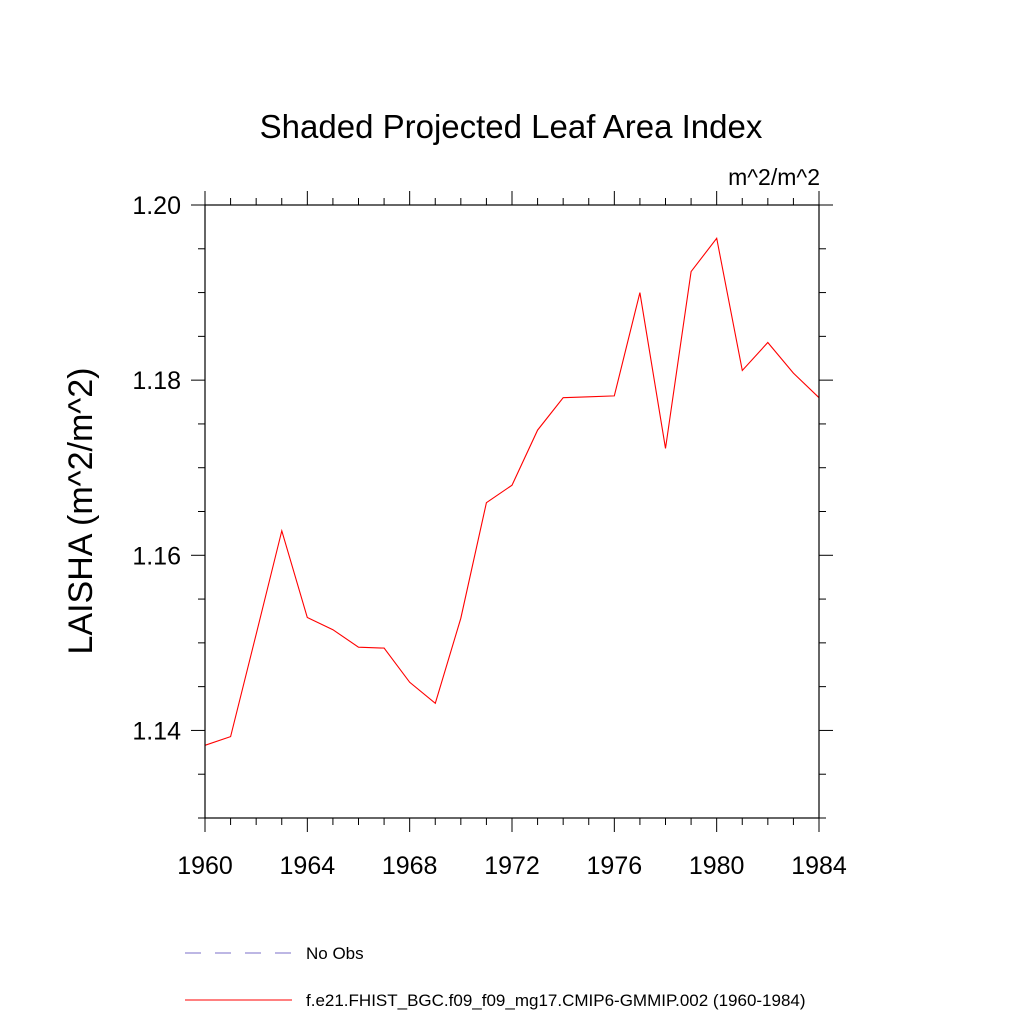 The width and height of the screenshot is (1024, 1024). What do you see at coordinates (205, 866) in the screenshot?
I see `x-tick-label: 1960` at bounding box center [205, 866].